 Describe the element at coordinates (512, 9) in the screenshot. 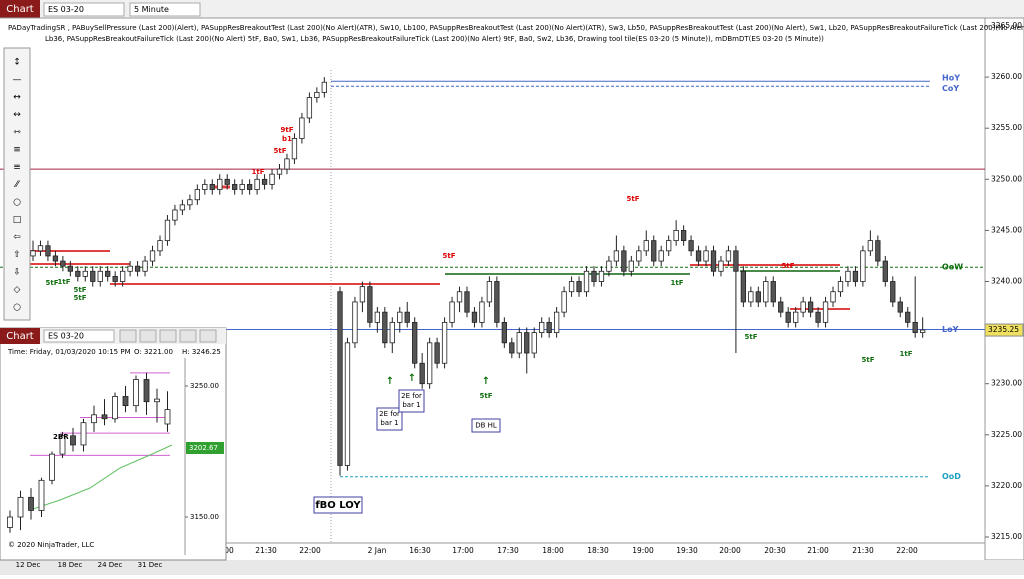

I see `toolbar` at that location.